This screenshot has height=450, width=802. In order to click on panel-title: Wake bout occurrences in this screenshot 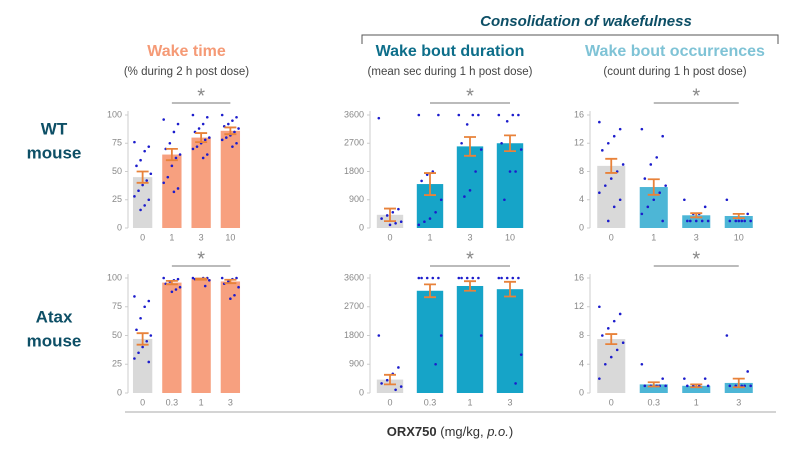, I will do `click(675, 51)`.